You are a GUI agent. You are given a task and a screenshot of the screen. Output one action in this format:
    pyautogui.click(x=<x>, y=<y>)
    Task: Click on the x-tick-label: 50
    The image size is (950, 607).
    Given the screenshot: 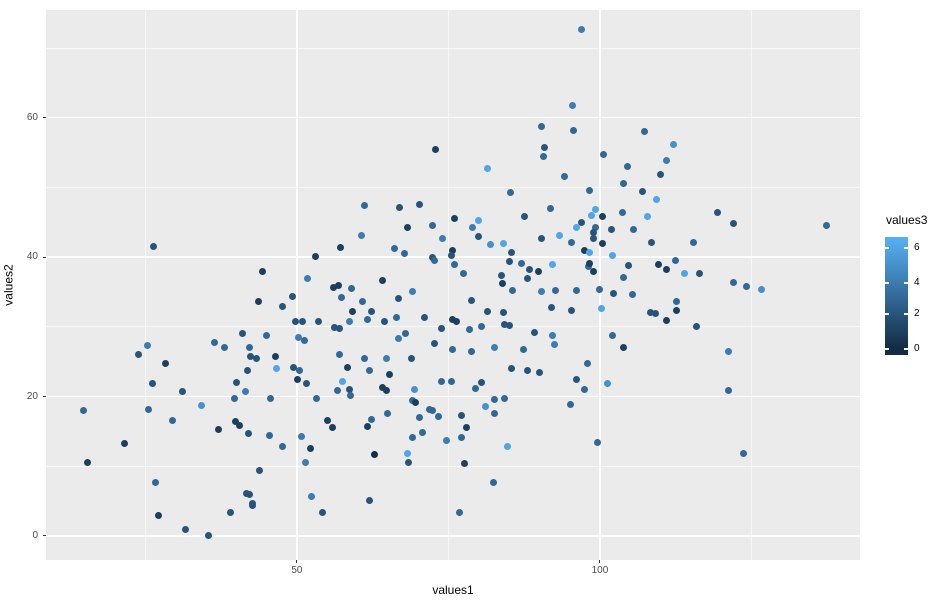 What is the action you would take?
    pyautogui.click(x=297, y=570)
    